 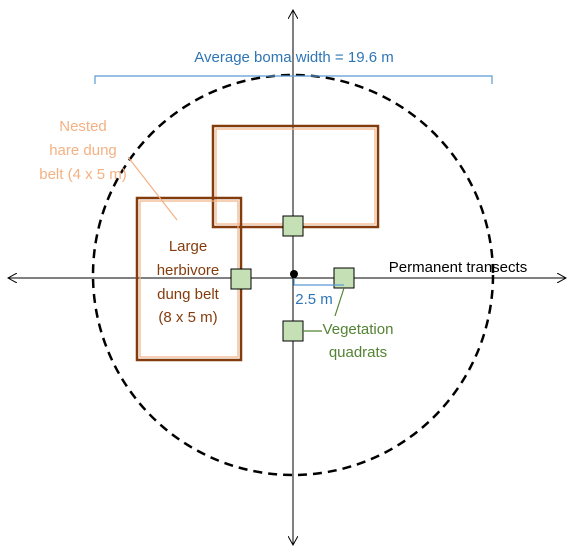 What do you see at coordinates (339, 302) in the screenshot?
I see `quadrat-leader` at bounding box center [339, 302].